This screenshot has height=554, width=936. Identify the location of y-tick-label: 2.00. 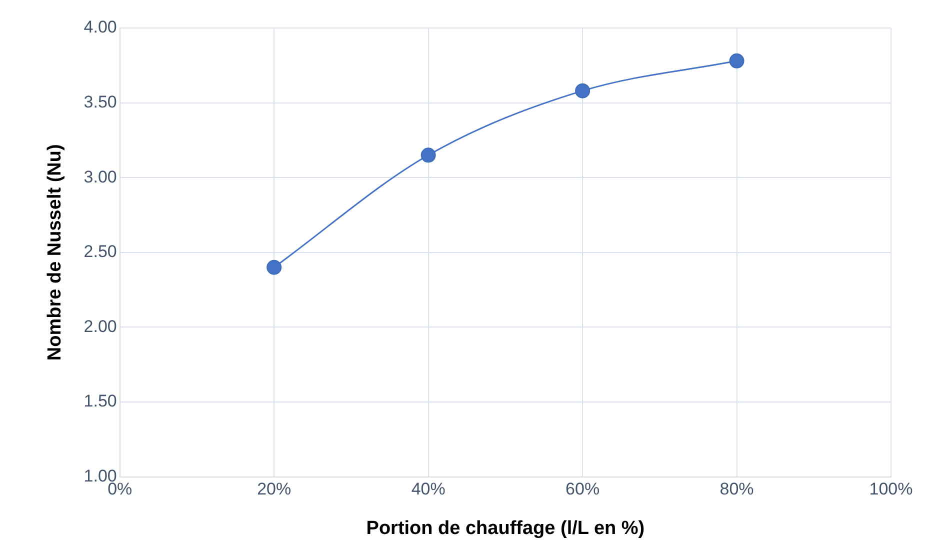
(100, 326).